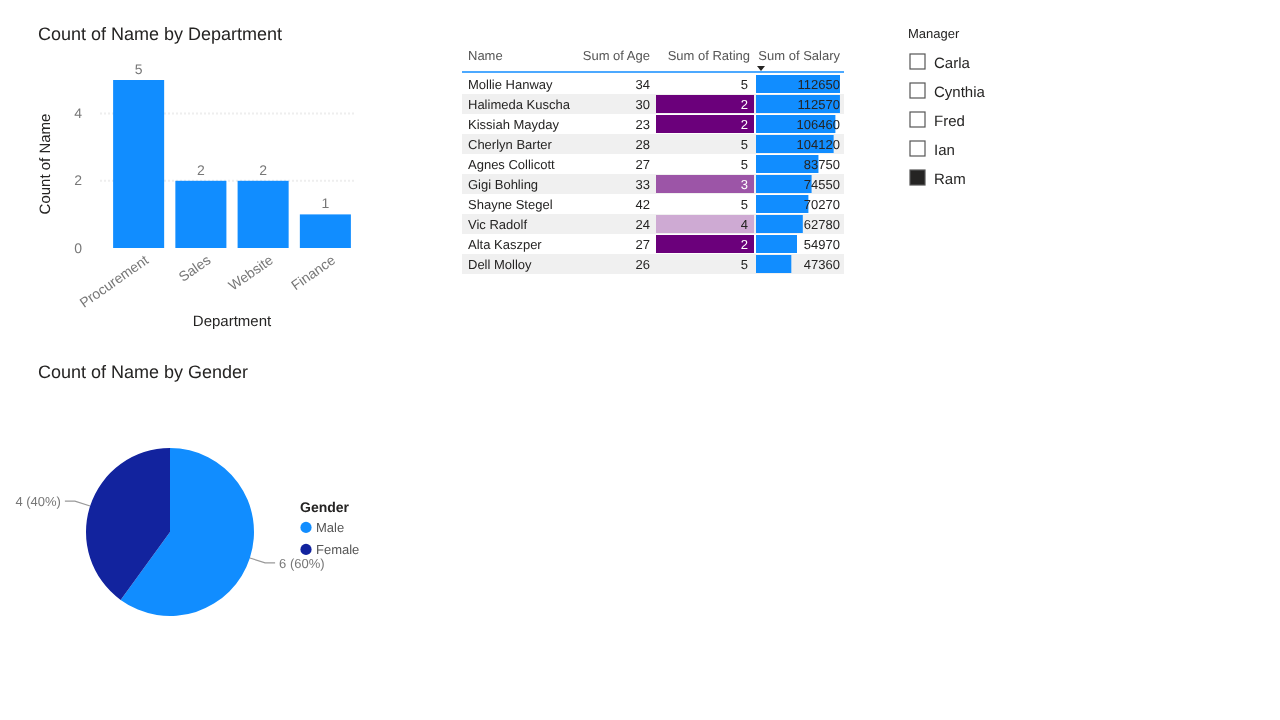 The width and height of the screenshot is (1280, 720). I want to click on chart-title: Count of Name by Gender, so click(143, 372).